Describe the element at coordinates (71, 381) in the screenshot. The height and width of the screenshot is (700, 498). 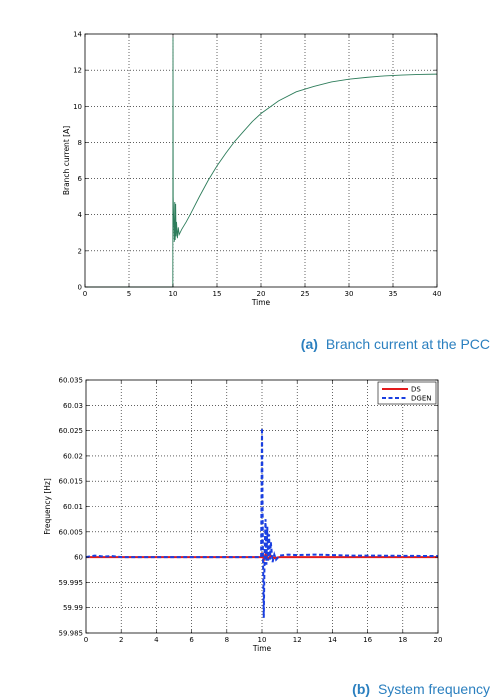
I see `y-tick-label: 60.035` at that location.